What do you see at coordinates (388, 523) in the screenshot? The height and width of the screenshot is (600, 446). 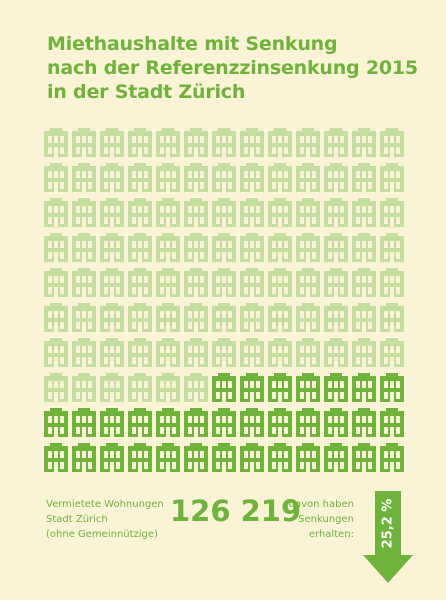 I see `percentage-value: 25,2 %` at bounding box center [388, 523].